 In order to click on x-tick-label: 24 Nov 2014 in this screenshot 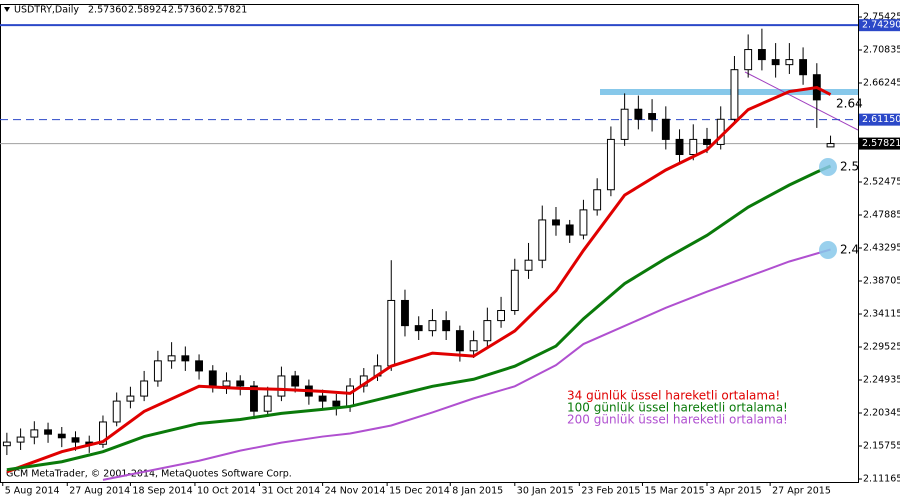, I will do `click(355, 491)`.